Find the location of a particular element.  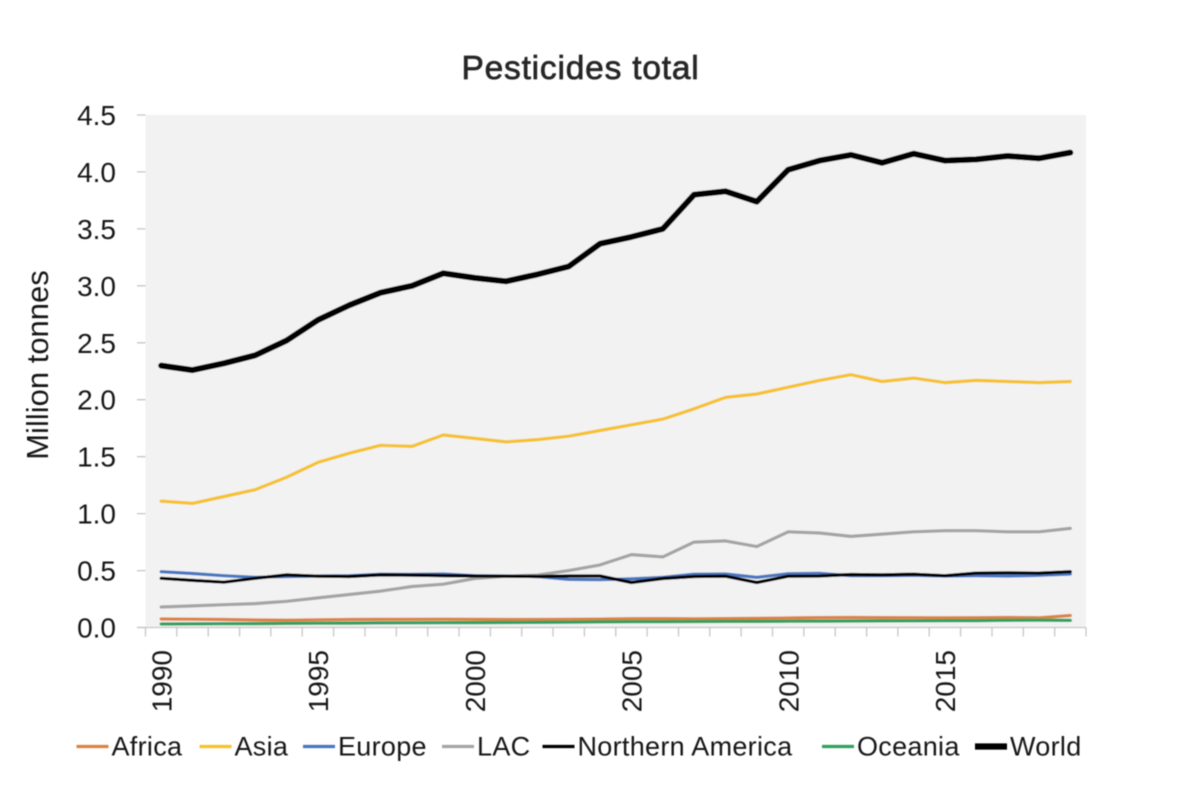

svg-text: LAC is located at coordinates (503, 747).